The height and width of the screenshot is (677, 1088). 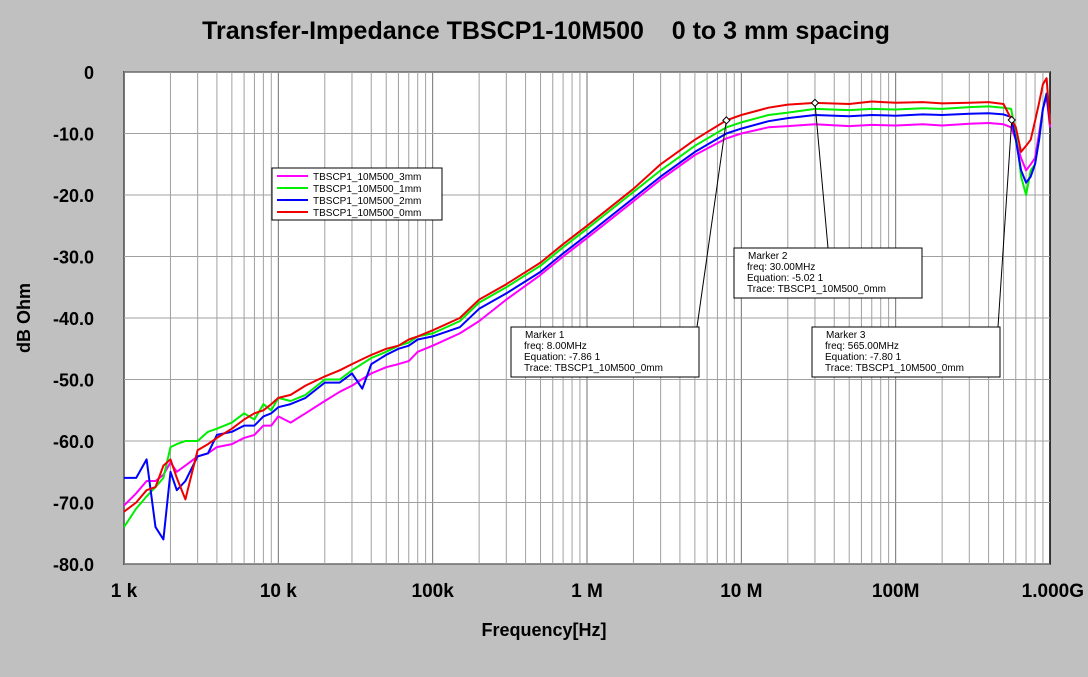 What do you see at coordinates (89, 73) in the screenshot?
I see `y-tick-label: 0` at bounding box center [89, 73].